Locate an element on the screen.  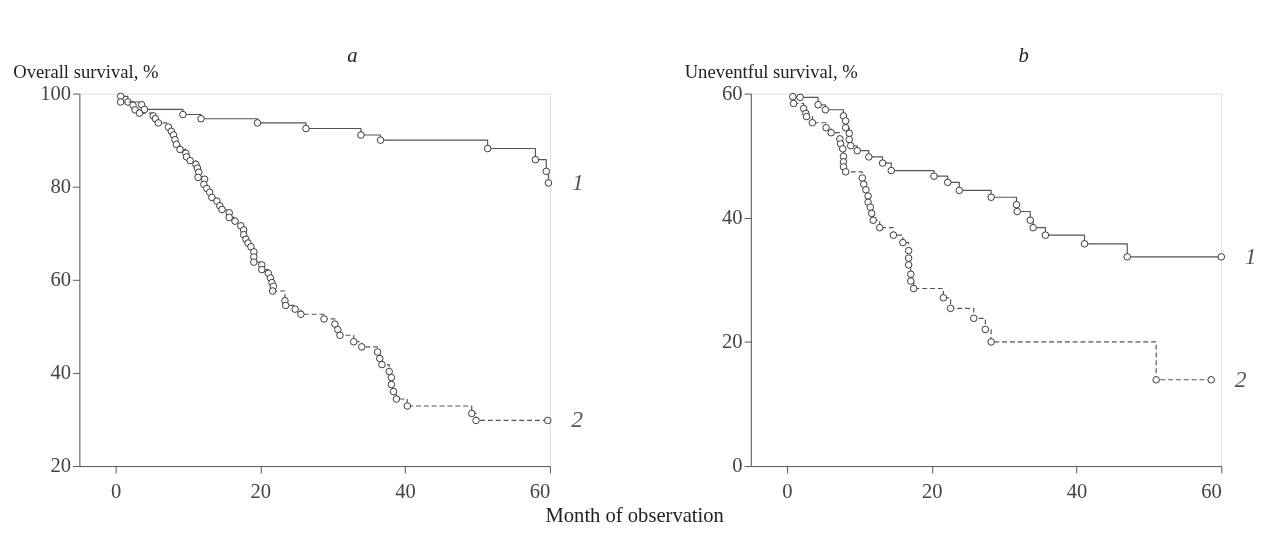
y-tick-label: 100 is located at coordinates (56, 92).